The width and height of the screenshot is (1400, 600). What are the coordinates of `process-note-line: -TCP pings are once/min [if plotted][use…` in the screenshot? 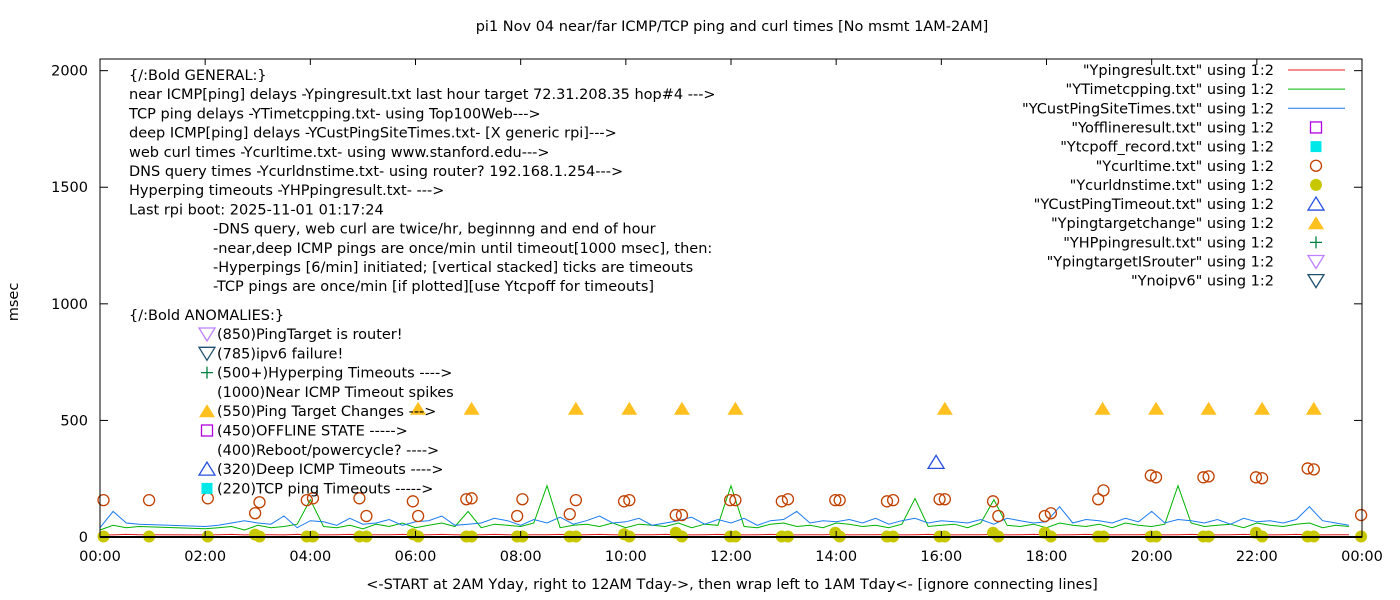 It's located at (433, 287).